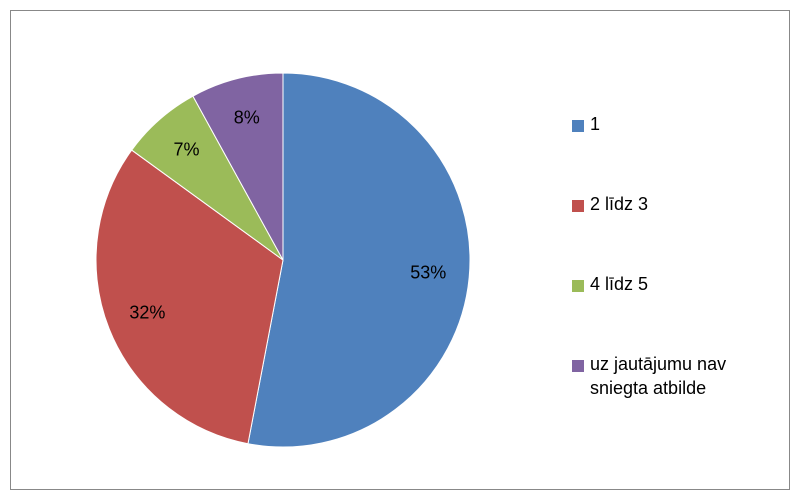 This screenshot has height=500, width=800. What do you see at coordinates (595, 124) in the screenshot?
I see `legend-label: 1` at bounding box center [595, 124].